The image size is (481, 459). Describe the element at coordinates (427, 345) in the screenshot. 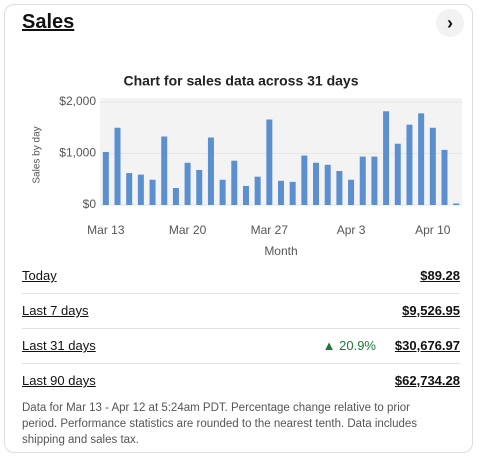

I see `amount: $30,676.97` at that location.